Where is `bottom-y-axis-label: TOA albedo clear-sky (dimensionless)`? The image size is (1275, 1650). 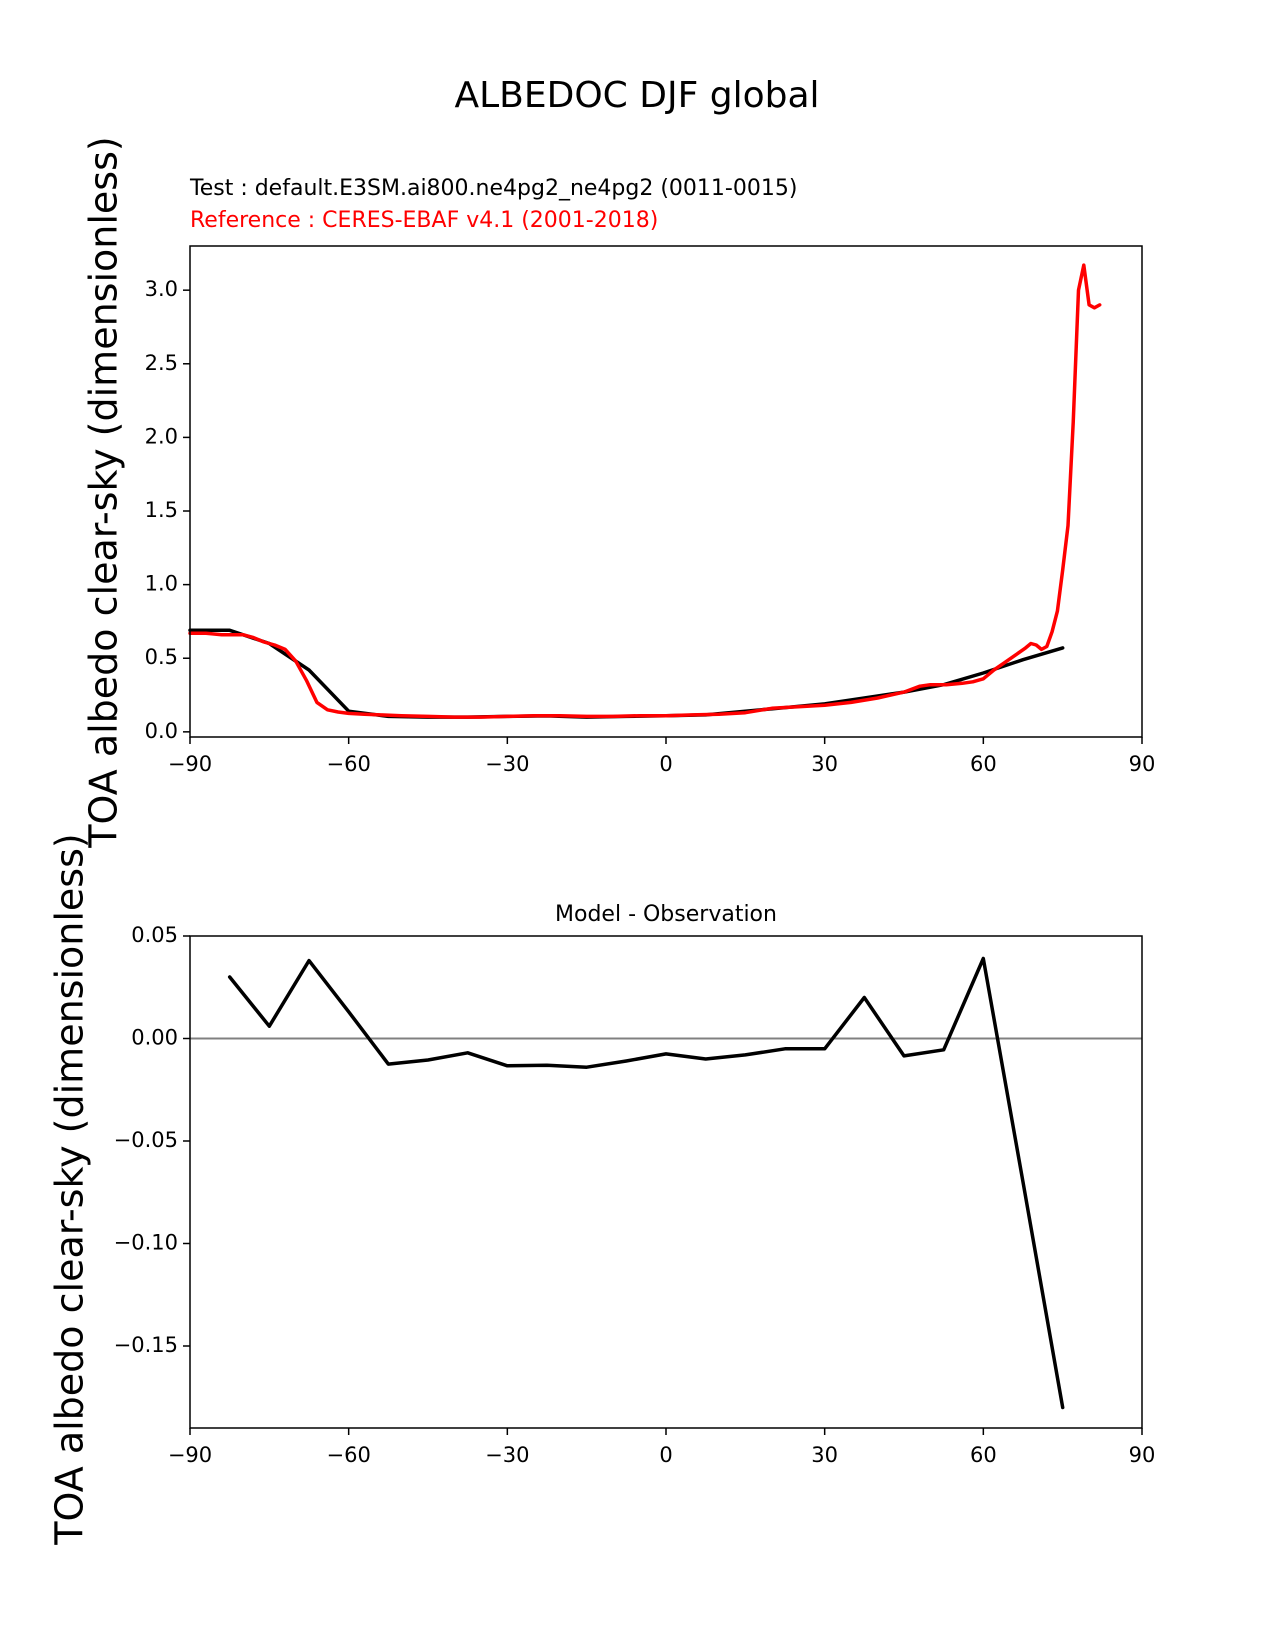
bottom-y-axis-label: TOA albedo clear-sky (dimensionless) is located at coordinates (70, 1189).